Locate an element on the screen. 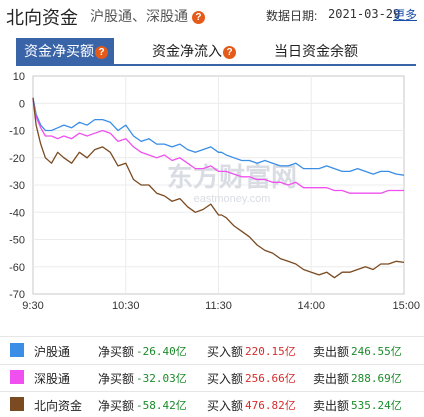 The image size is (424, 417). y-axis: 10 0 -10 -20 -30 -40 -50 -60 -70 is located at coordinates (17, 186).